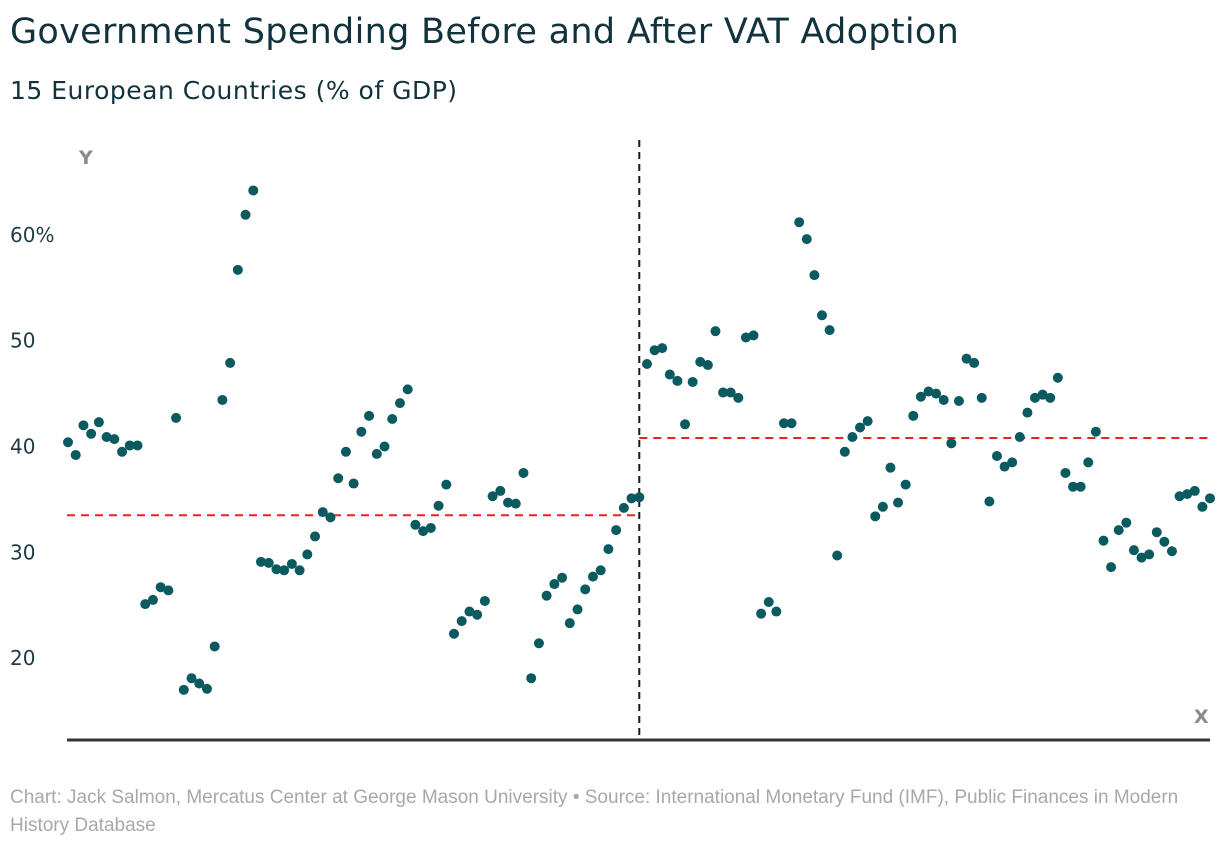  What do you see at coordinates (22, 658) in the screenshot?
I see `y-tick-label: 20` at bounding box center [22, 658].